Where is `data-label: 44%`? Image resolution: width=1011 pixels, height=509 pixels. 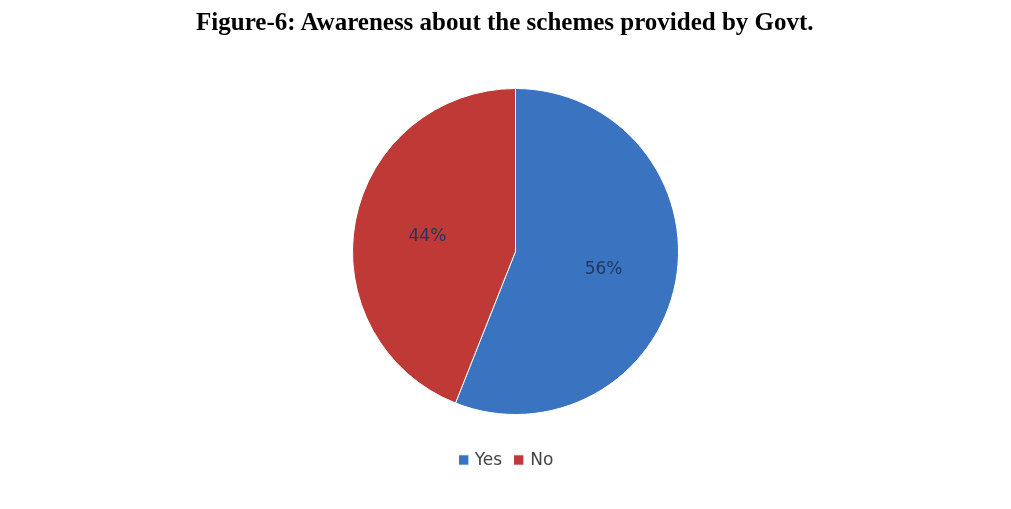 data-label: 44% is located at coordinates (427, 234).